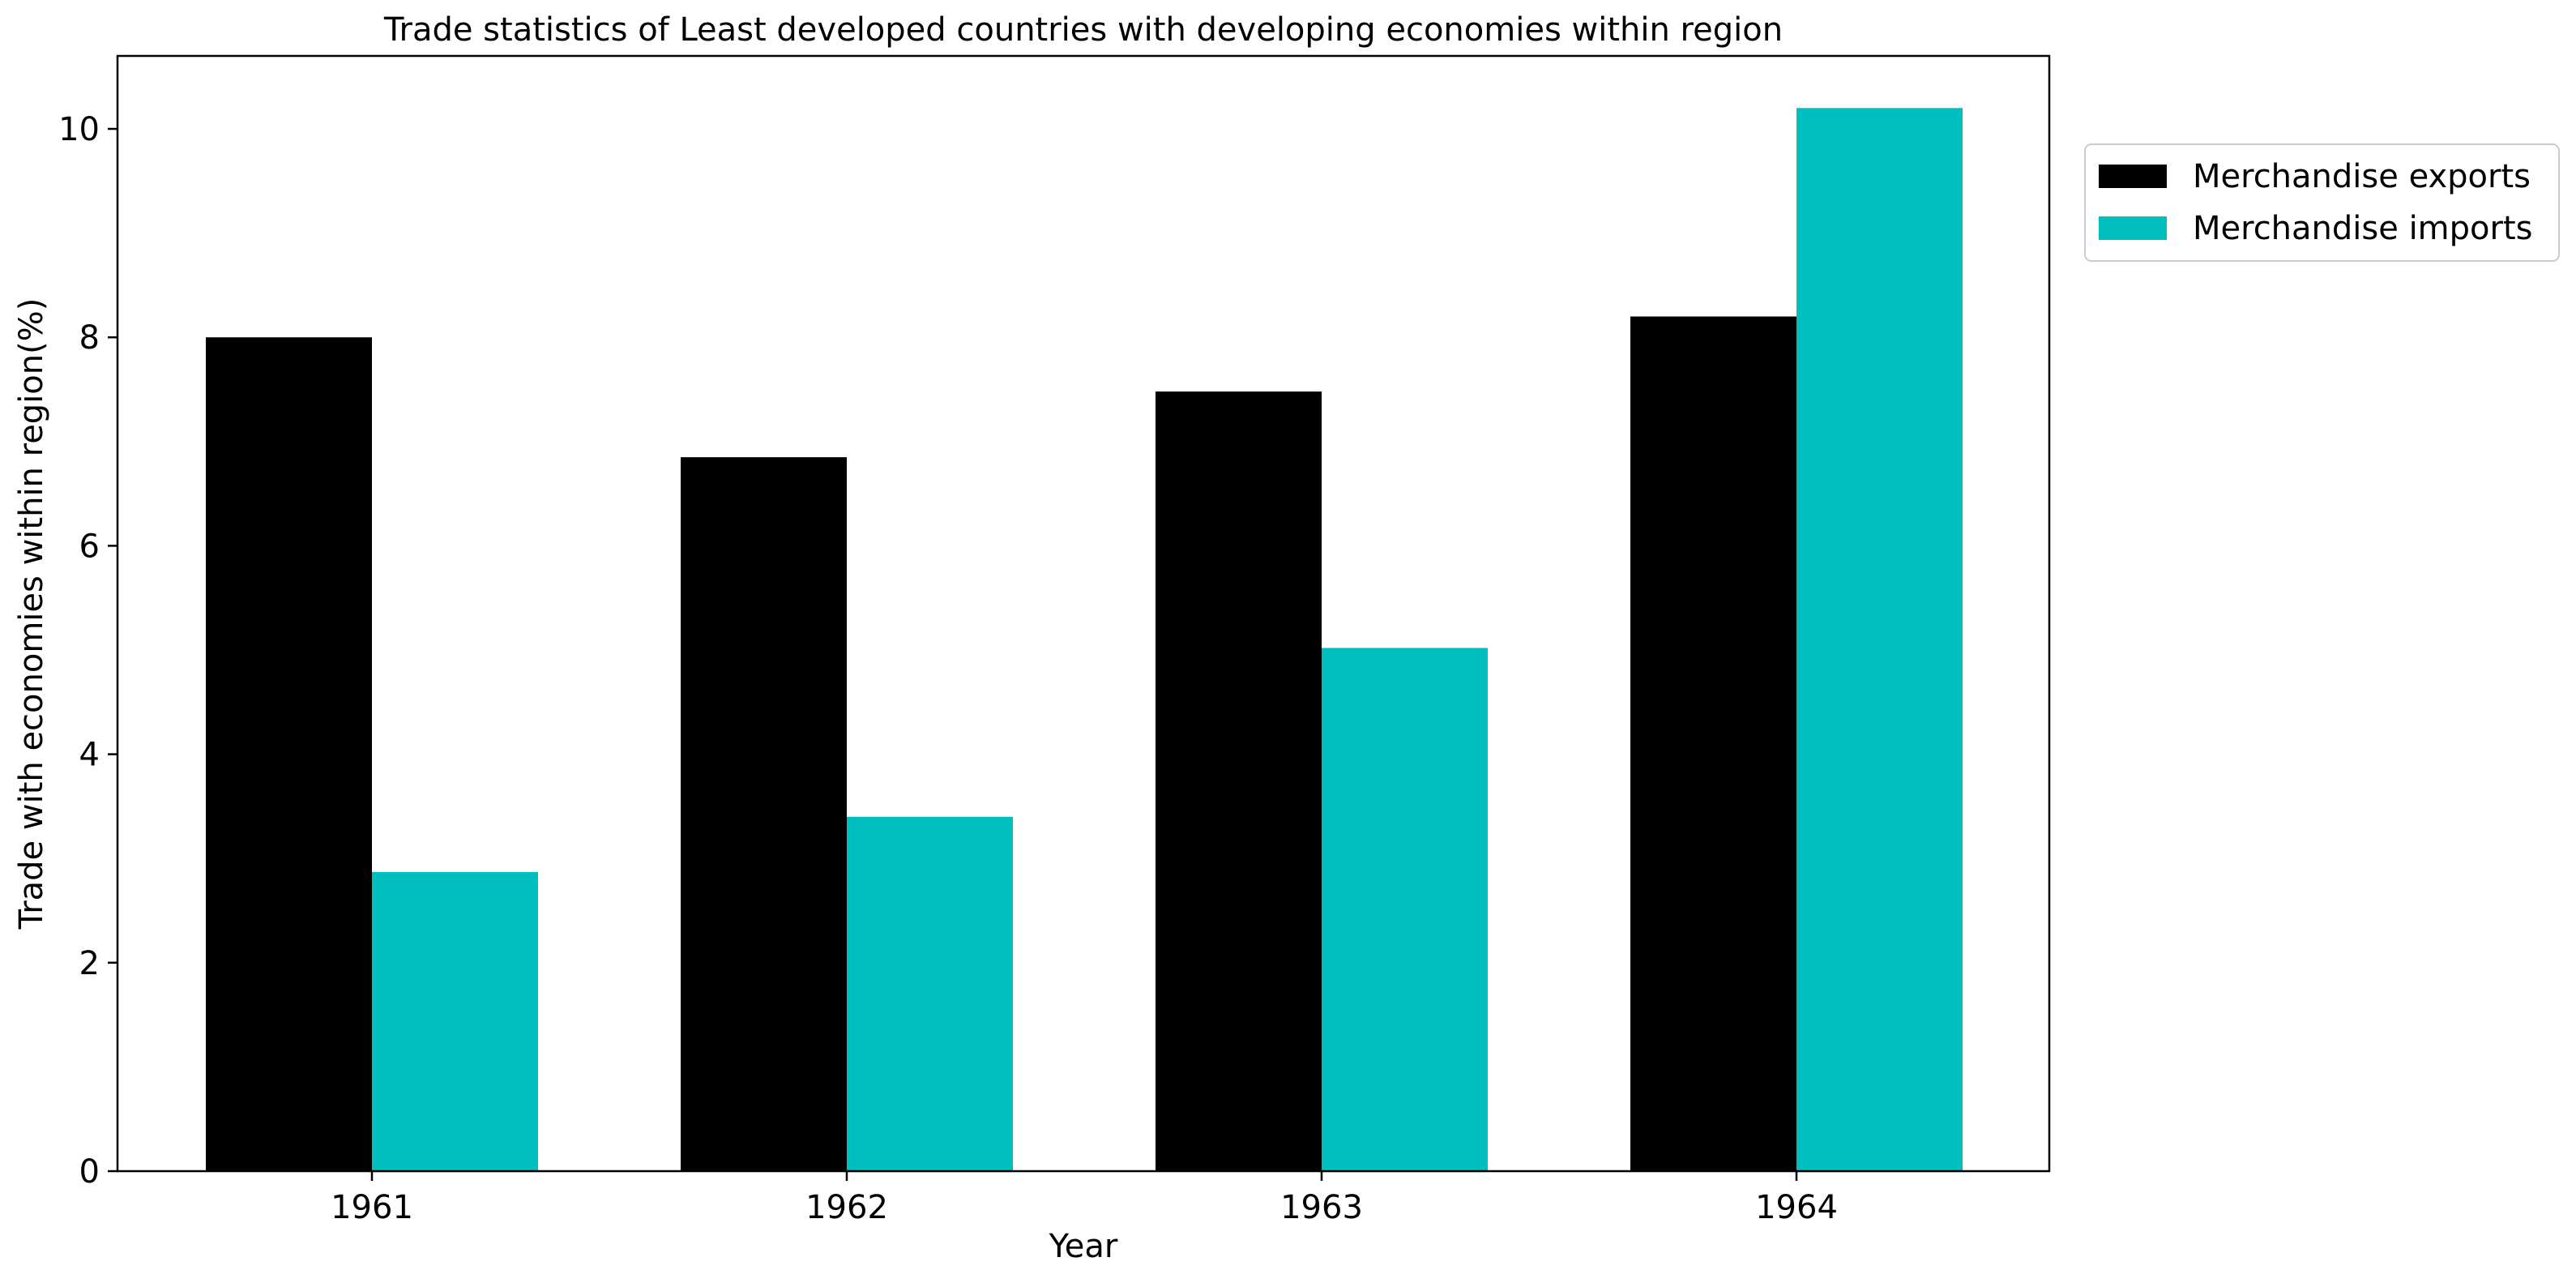 The height and width of the screenshot is (1283, 2576). Describe the element at coordinates (89, 546) in the screenshot. I see `y-tick-label-6: 6` at that location.